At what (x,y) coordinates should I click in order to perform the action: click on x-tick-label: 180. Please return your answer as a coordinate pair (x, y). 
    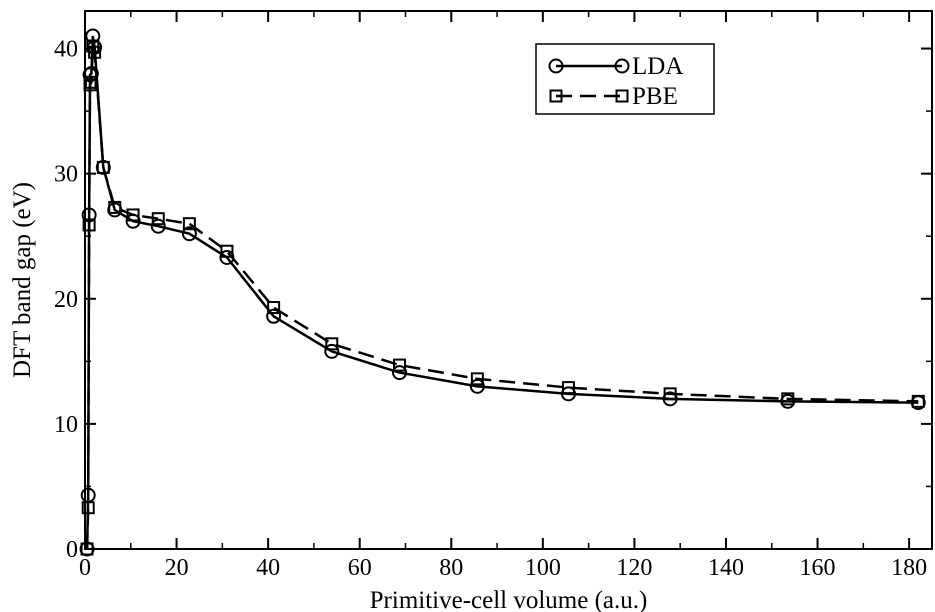
    Looking at the image, I should click on (909, 568).